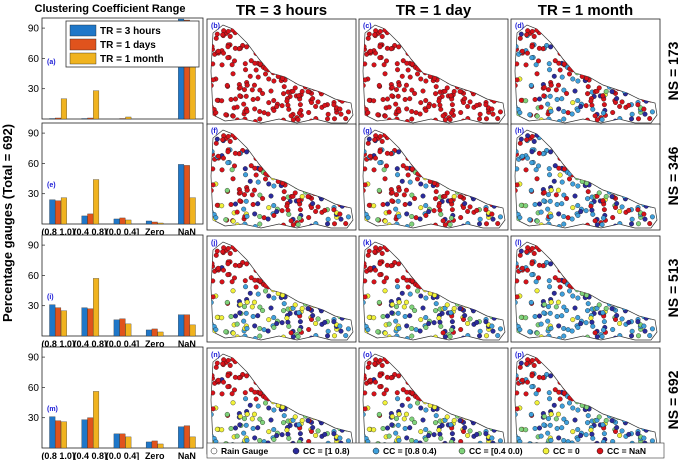 This screenshot has height=460, width=685. I want to click on legend-entry: TR = 3 hours, so click(130, 31).